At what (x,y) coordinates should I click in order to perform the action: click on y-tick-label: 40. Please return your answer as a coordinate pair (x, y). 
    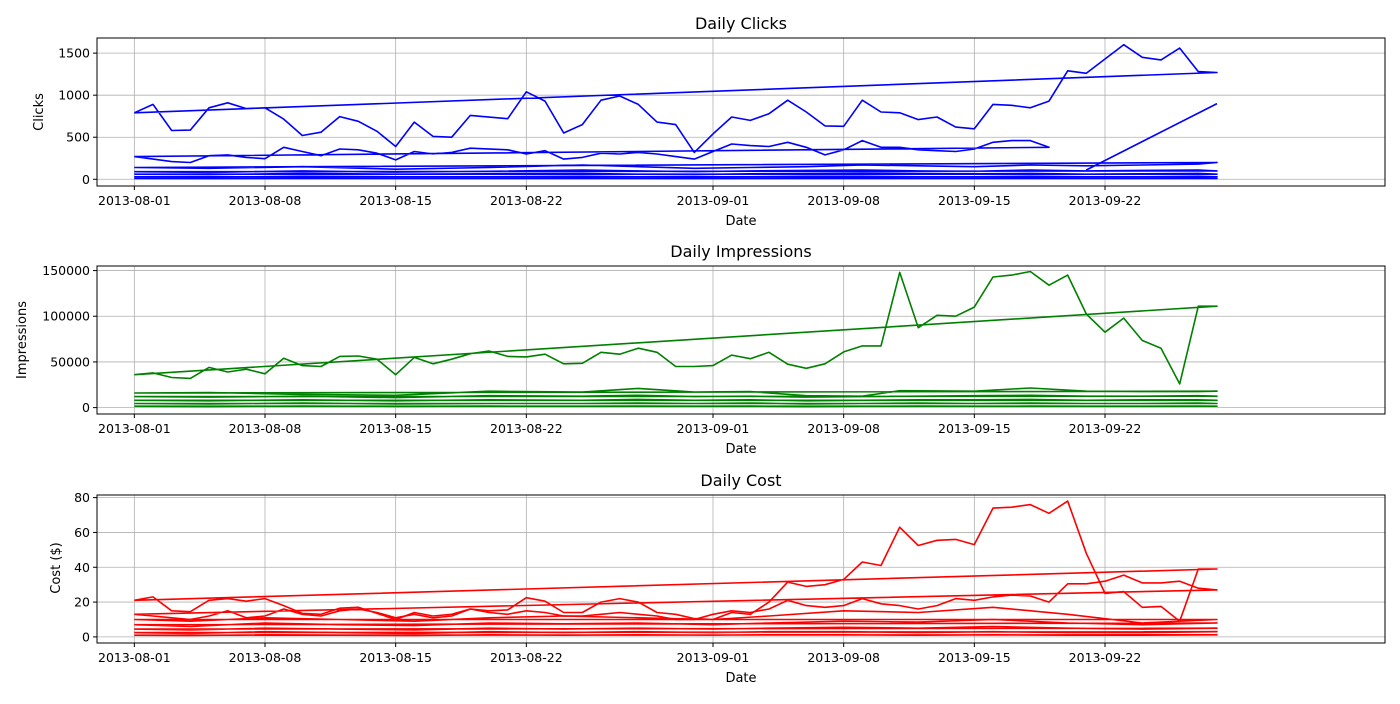
    Looking at the image, I should click on (82, 567).